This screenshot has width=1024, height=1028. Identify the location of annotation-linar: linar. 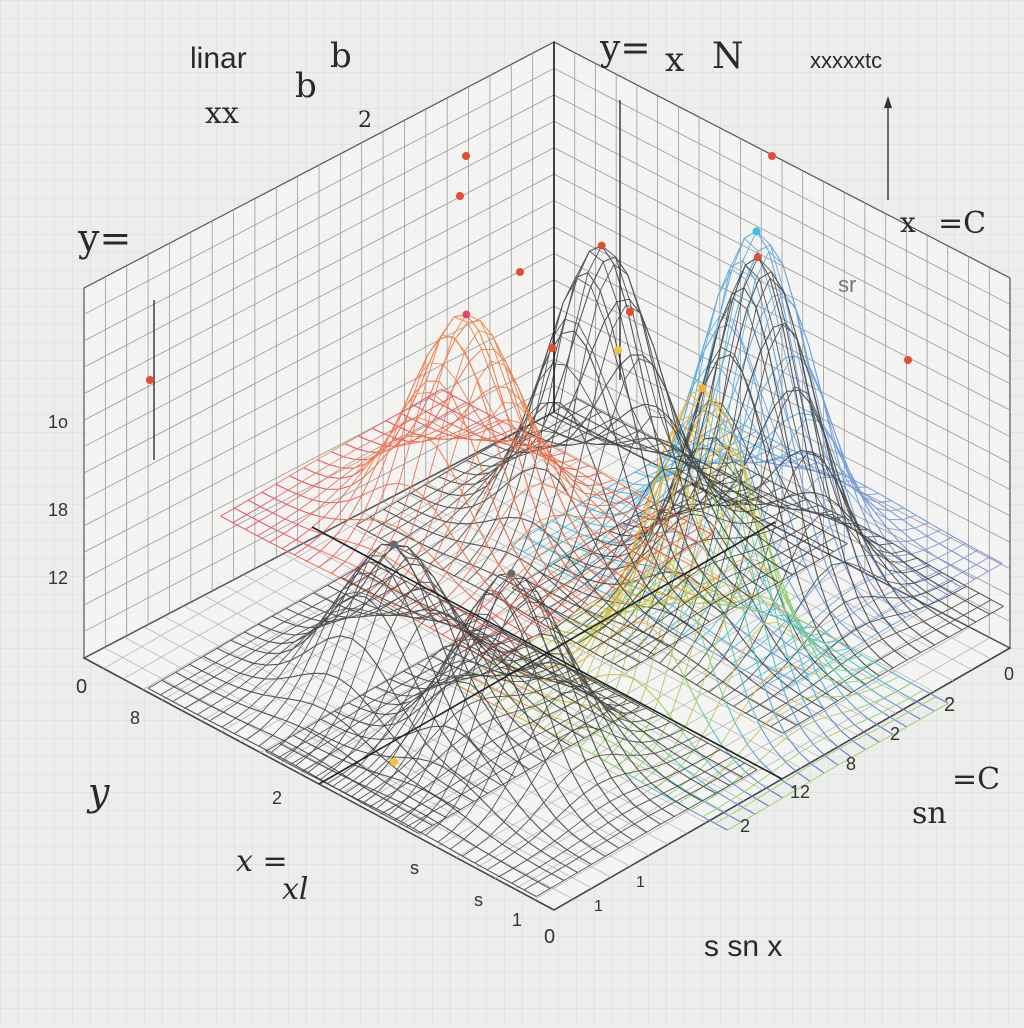
(218, 58).